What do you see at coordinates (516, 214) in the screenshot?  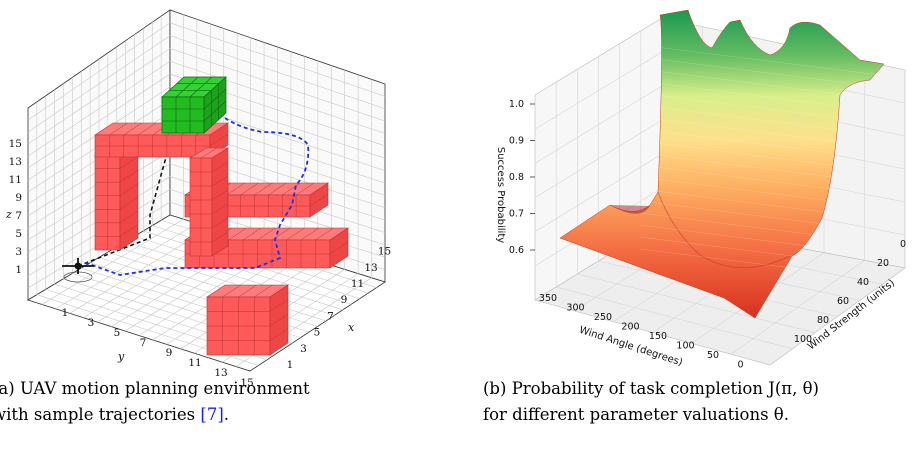 I see `z-tick-label-b: 0.7` at bounding box center [516, 214].